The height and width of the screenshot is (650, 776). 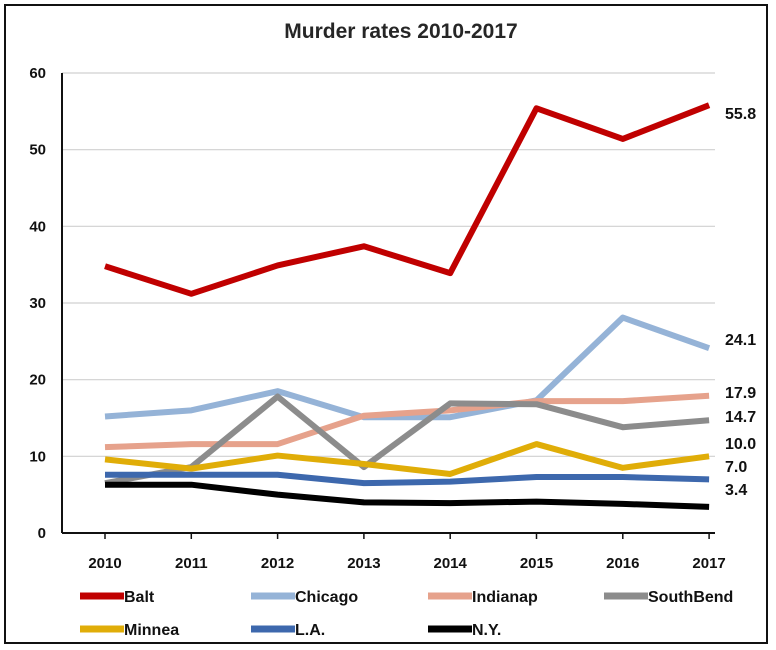 I want to click on end-label: 7.0, so click(x=736, y=467).